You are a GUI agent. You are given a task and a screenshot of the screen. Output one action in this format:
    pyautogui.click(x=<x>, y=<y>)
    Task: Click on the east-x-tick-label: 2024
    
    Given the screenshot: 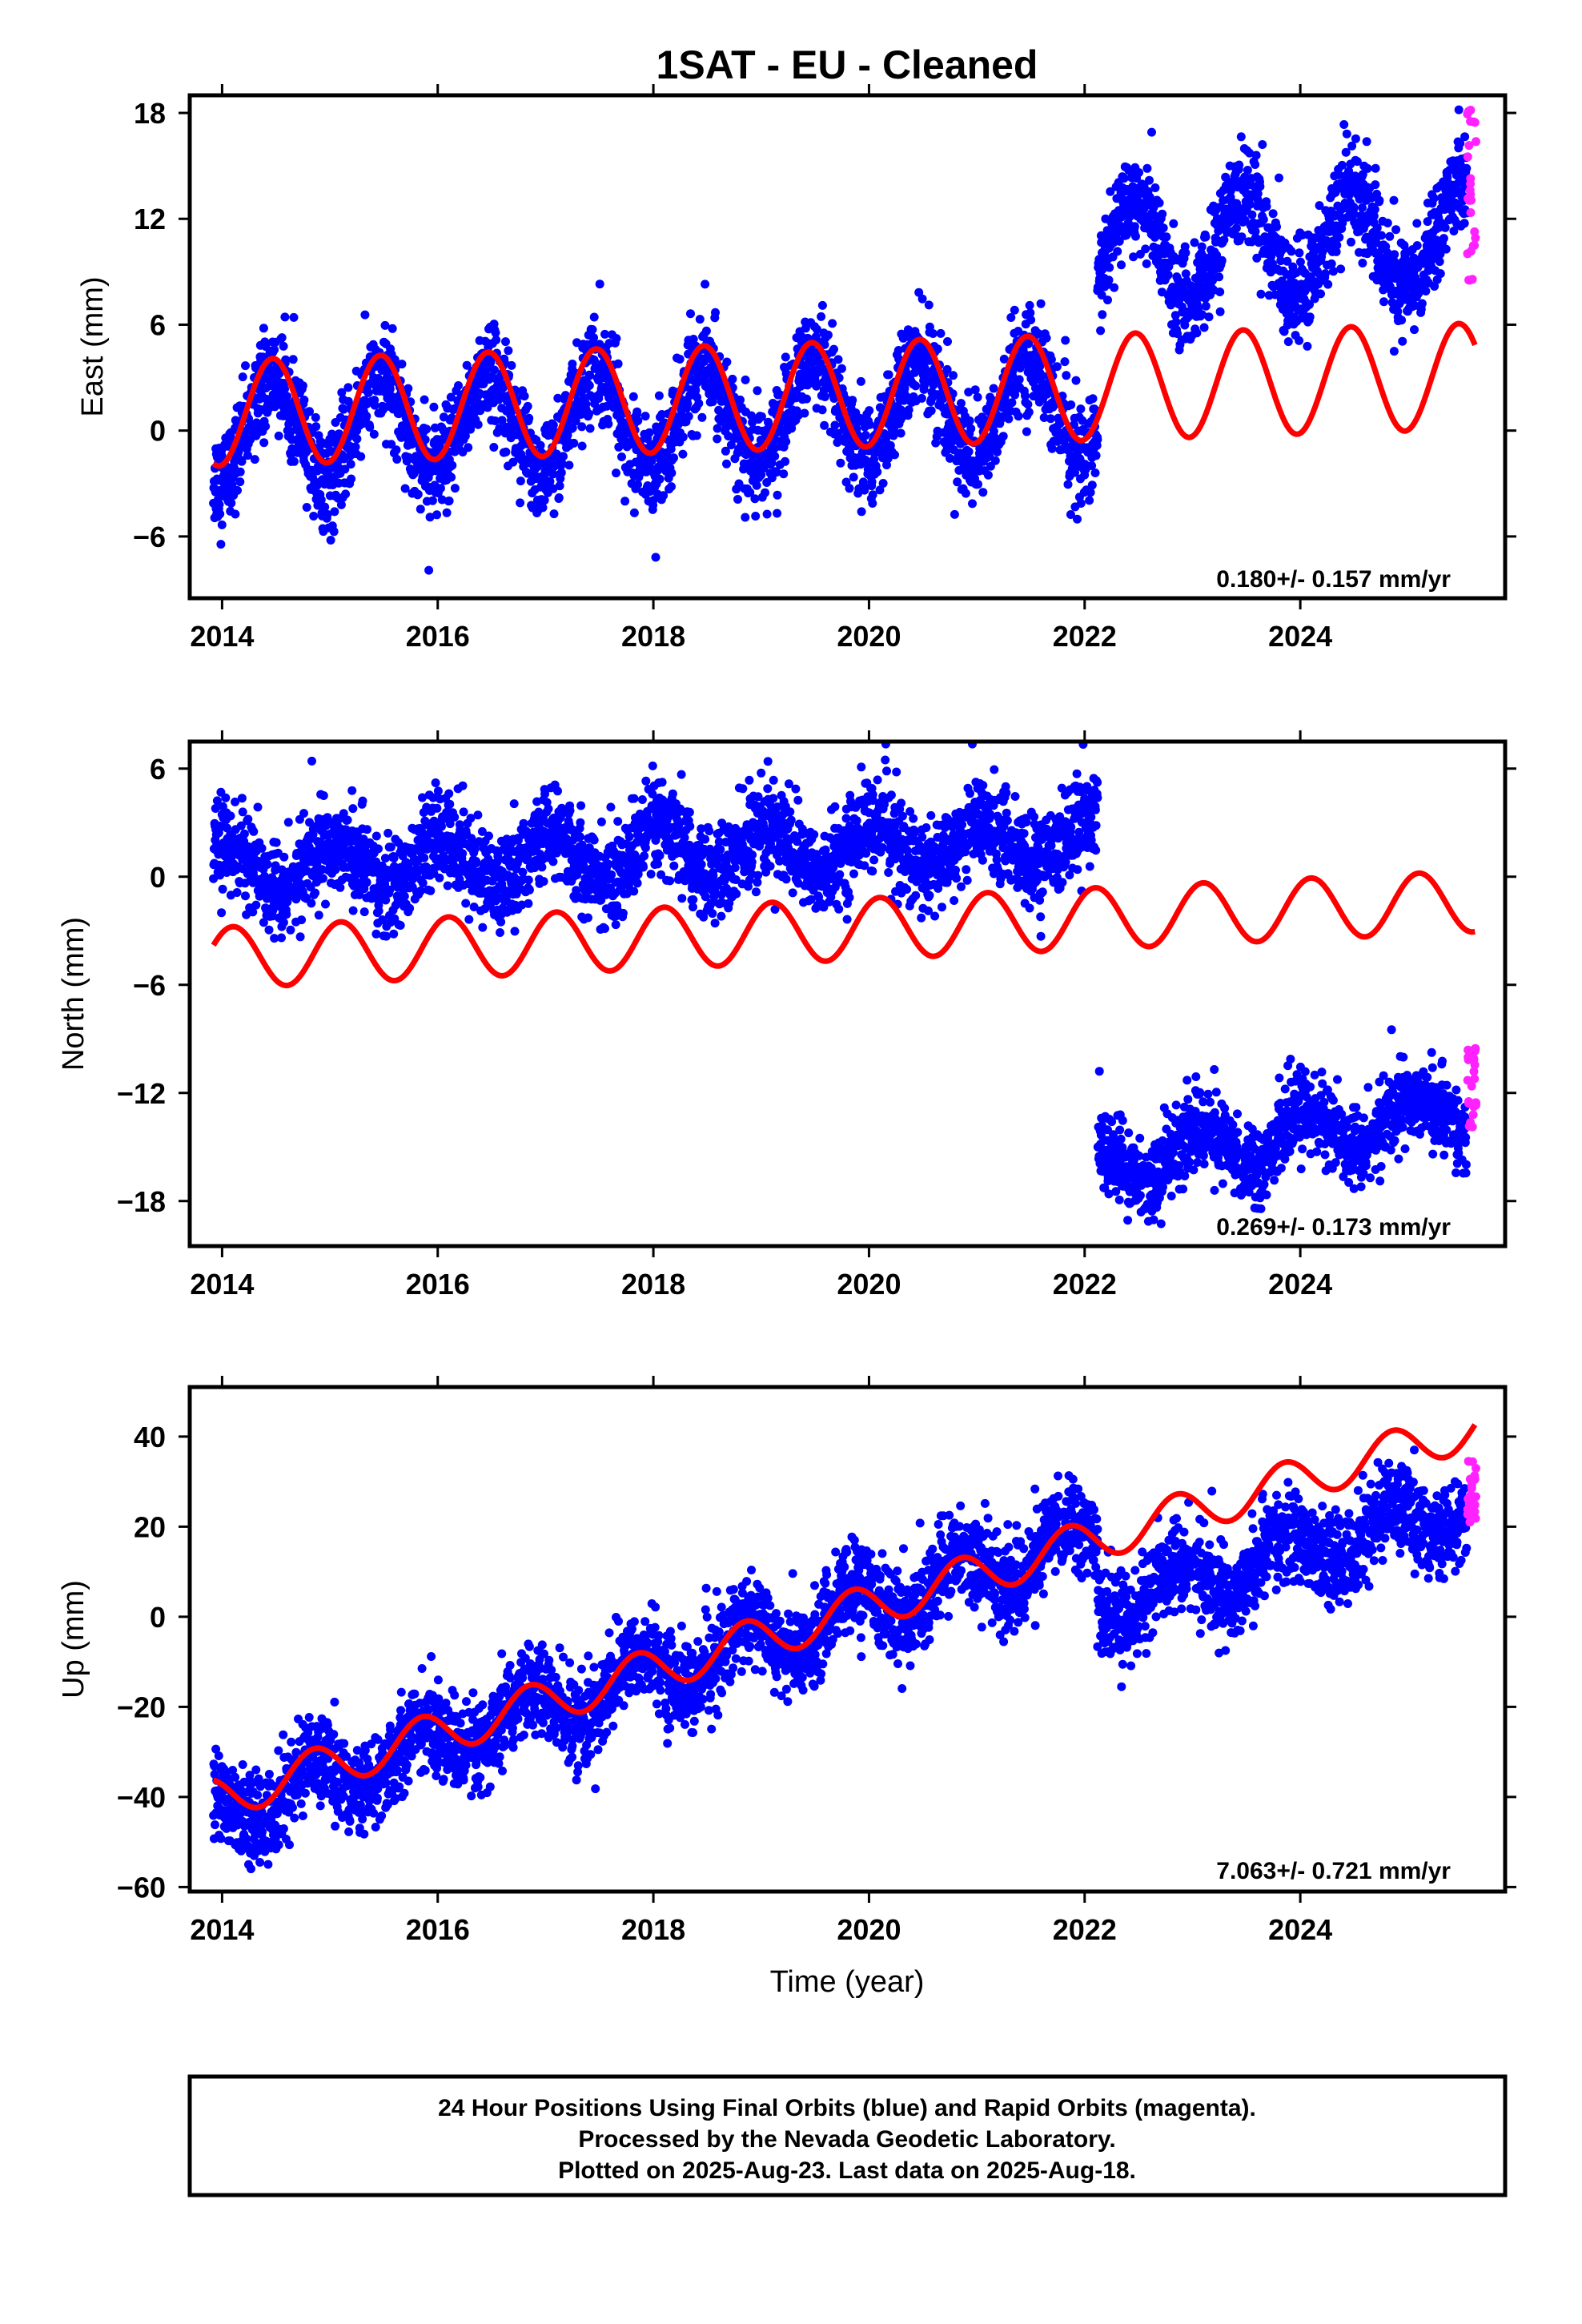 What is the action you would take?
    pyautogui.click(x=1300, y=636)
    